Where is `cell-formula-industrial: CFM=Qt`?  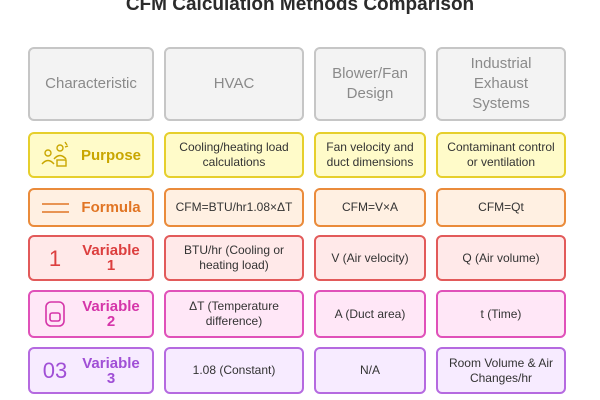 cell-formula-industrial: CFM=Qt is located at coordinates (501, 207).